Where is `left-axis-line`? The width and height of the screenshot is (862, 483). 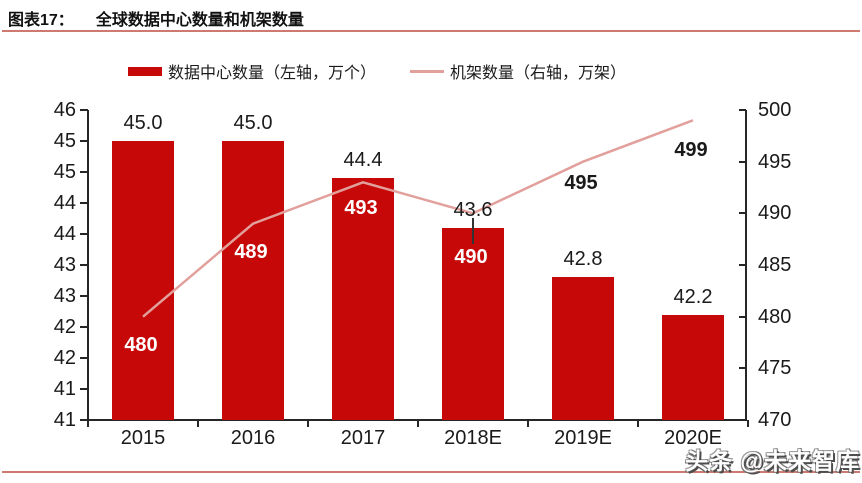
left-axis-line is located at coordinates (88, 265).